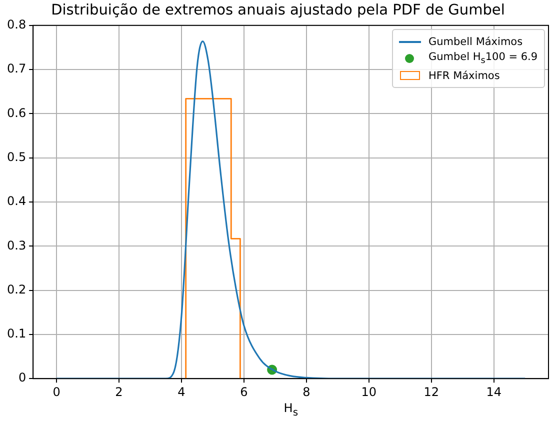  I want to click on legend-label: Gumbel H$_{s}$100 = 6.9, so click(483, 58).